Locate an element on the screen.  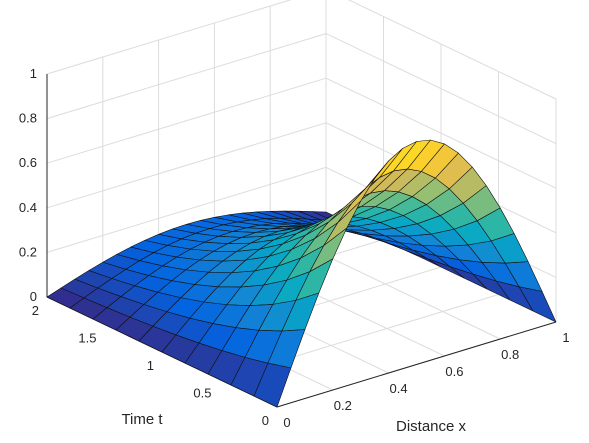
t-tick-label: 0.5 is located at coordinates (202, 393).